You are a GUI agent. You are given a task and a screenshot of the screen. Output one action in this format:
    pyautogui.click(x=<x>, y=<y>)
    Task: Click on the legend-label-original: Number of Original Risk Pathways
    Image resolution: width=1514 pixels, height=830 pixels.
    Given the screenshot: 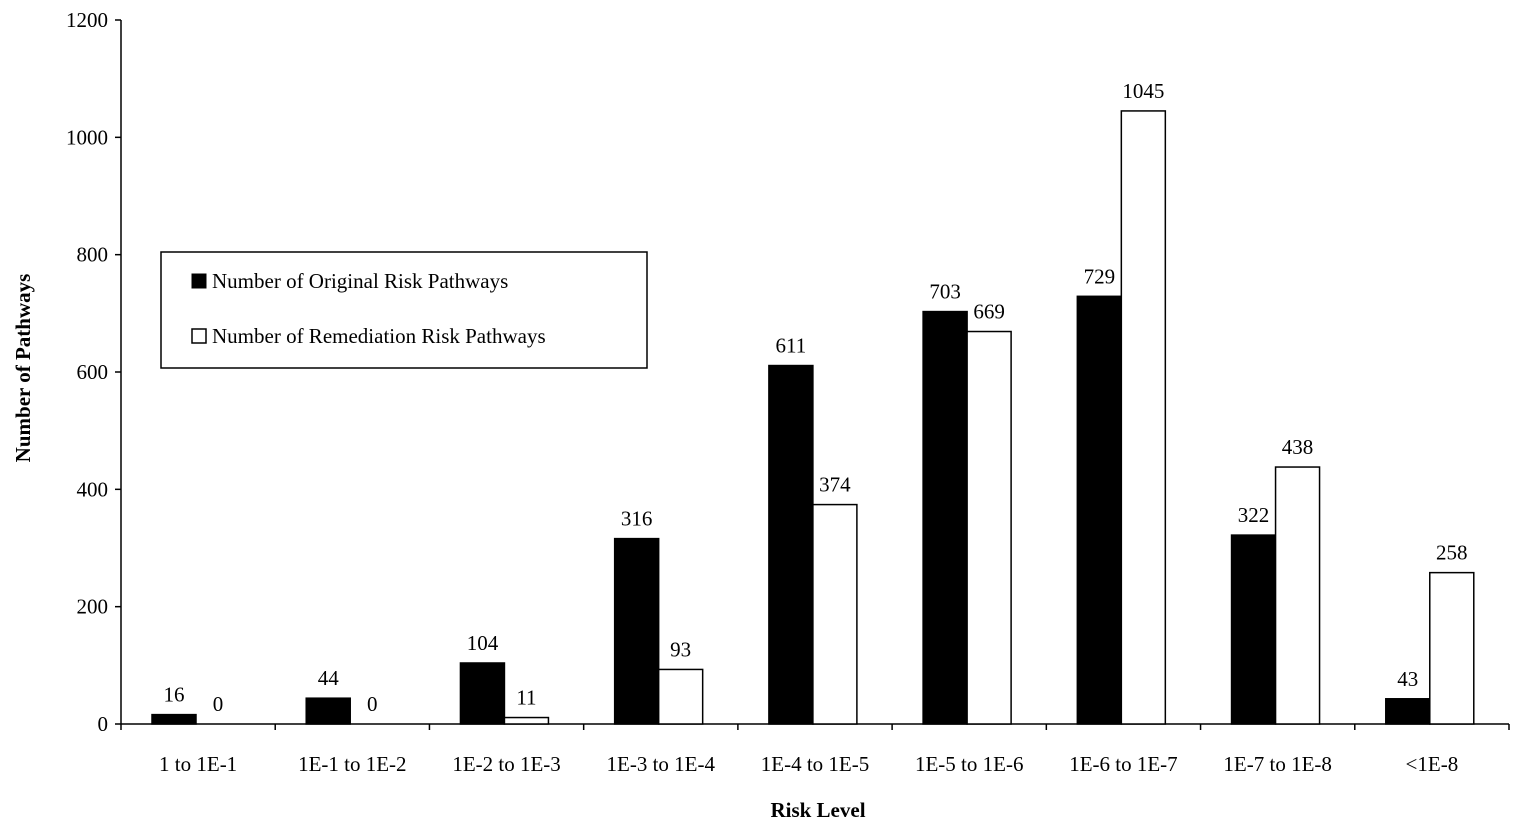 What is the action you would take?
    pyautogui.click(x=360, y=281)
    